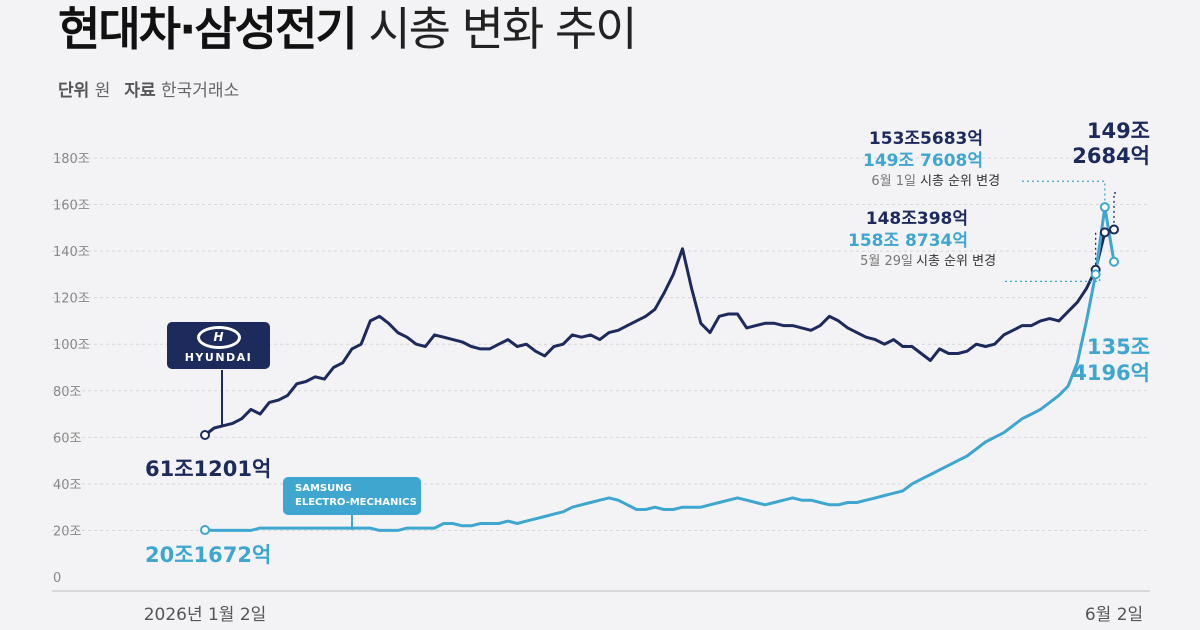 The height and width of the screenshot is (630, 1200). I want to click on may29-hyundai-value: 148조398억, so click(917, 219).